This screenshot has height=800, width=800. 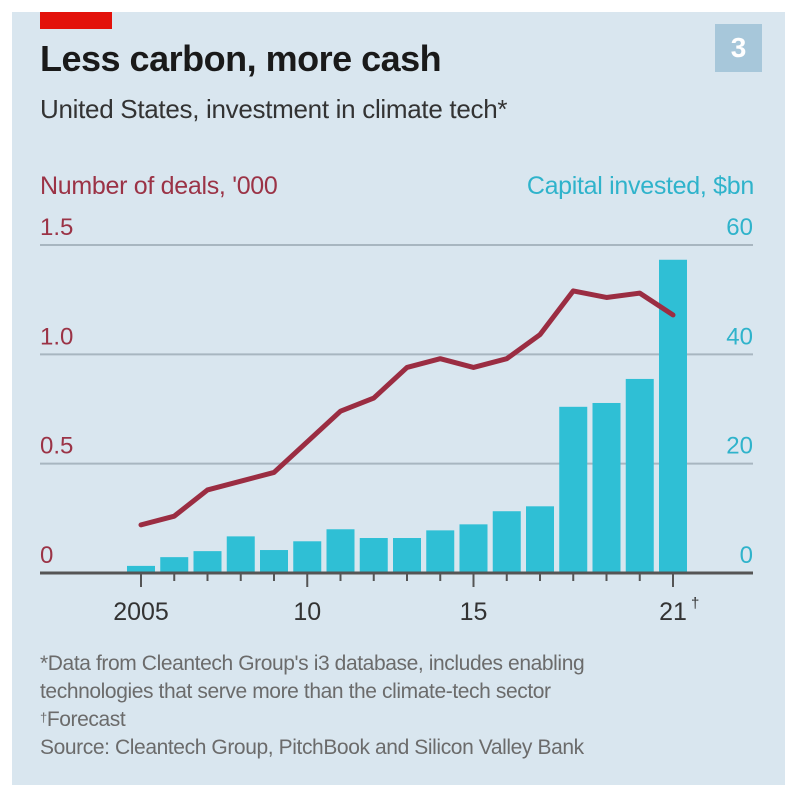 I want to click on bar-2009, so click(x=274, y=561).